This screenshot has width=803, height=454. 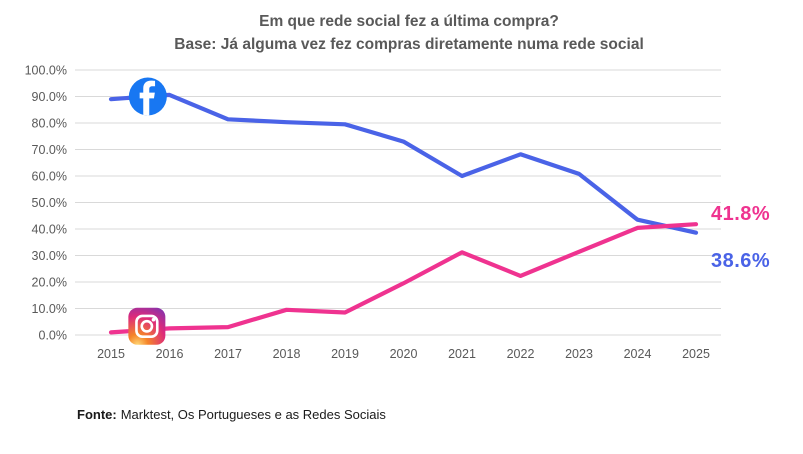 What do you see at coordinates (345, 354) in the screenshot?
I see `x-axis-tick-label: 2019` at bounding box center [345, 354].